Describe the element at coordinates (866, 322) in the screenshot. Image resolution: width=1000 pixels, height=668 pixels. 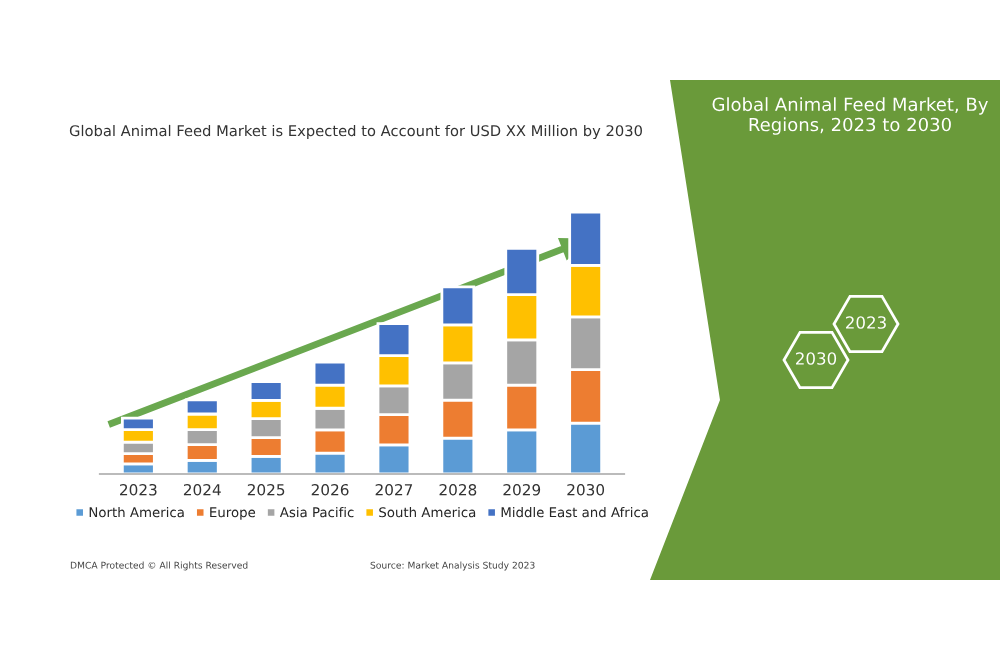
I see `text: 2023` at that location.